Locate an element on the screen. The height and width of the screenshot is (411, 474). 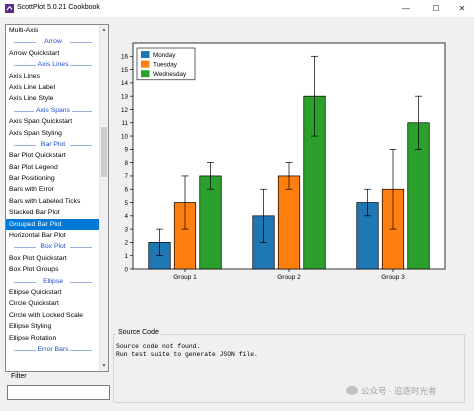
list-scrollbar: ▲ ▼ is located at coordinates (103, 198).